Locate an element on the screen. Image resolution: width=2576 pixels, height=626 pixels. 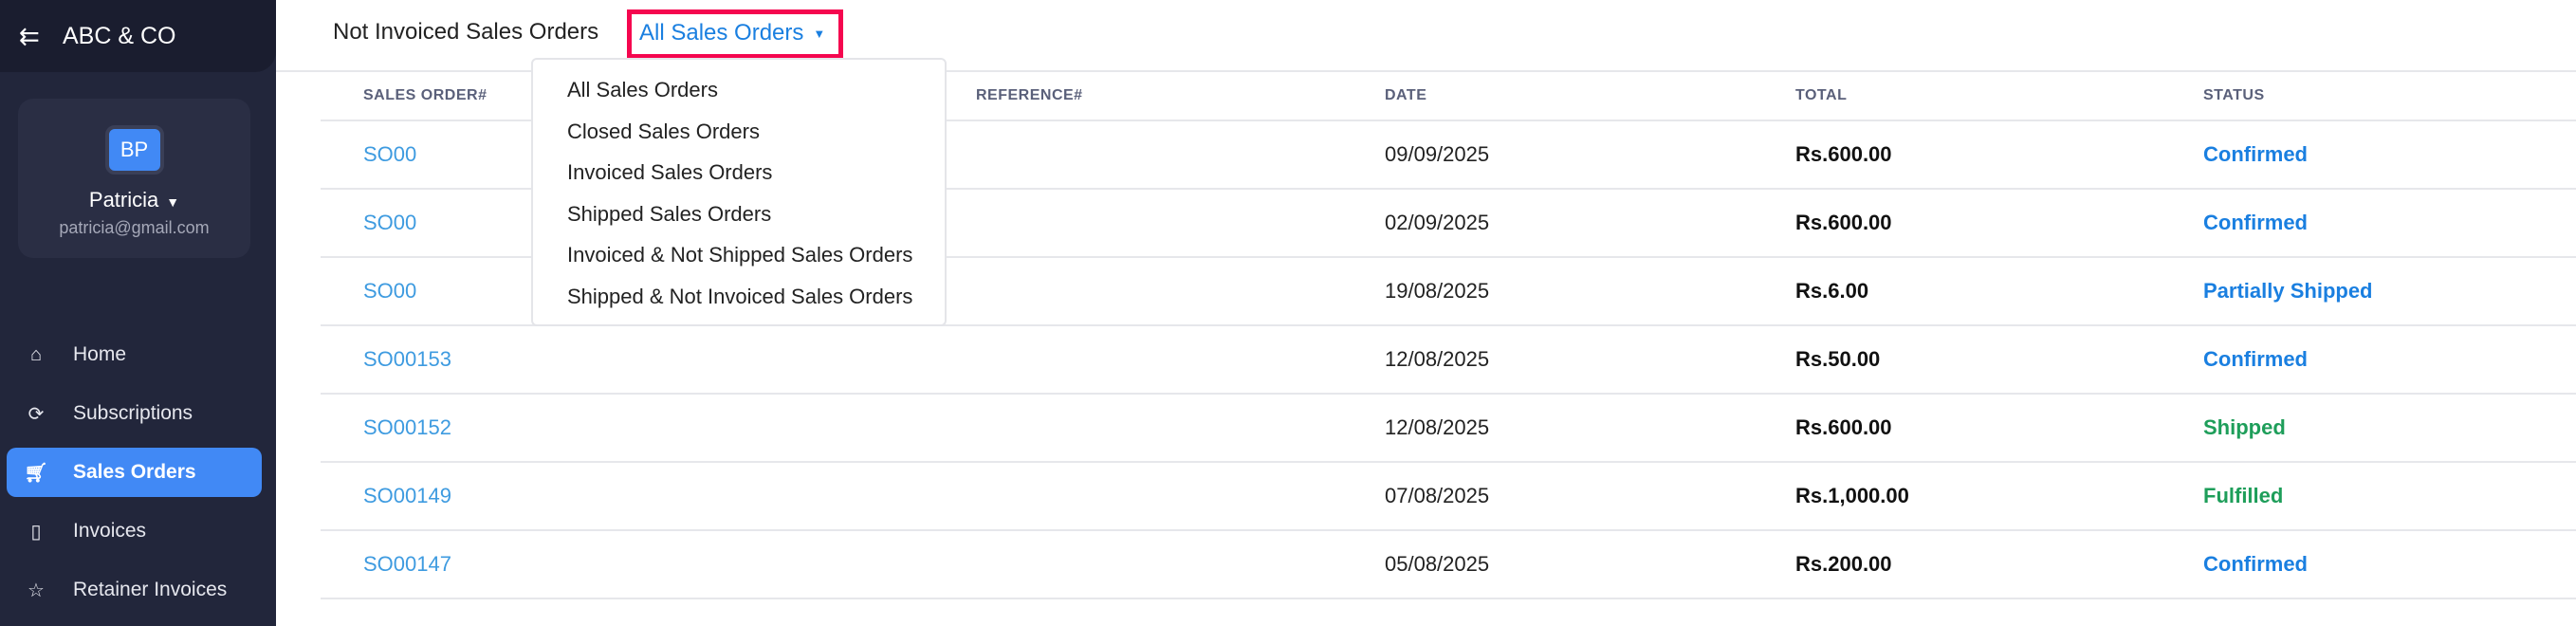
table-row: SO00 09/09/2025 Rs.600.00 Confirmed is located at coordinates (1448, 155).